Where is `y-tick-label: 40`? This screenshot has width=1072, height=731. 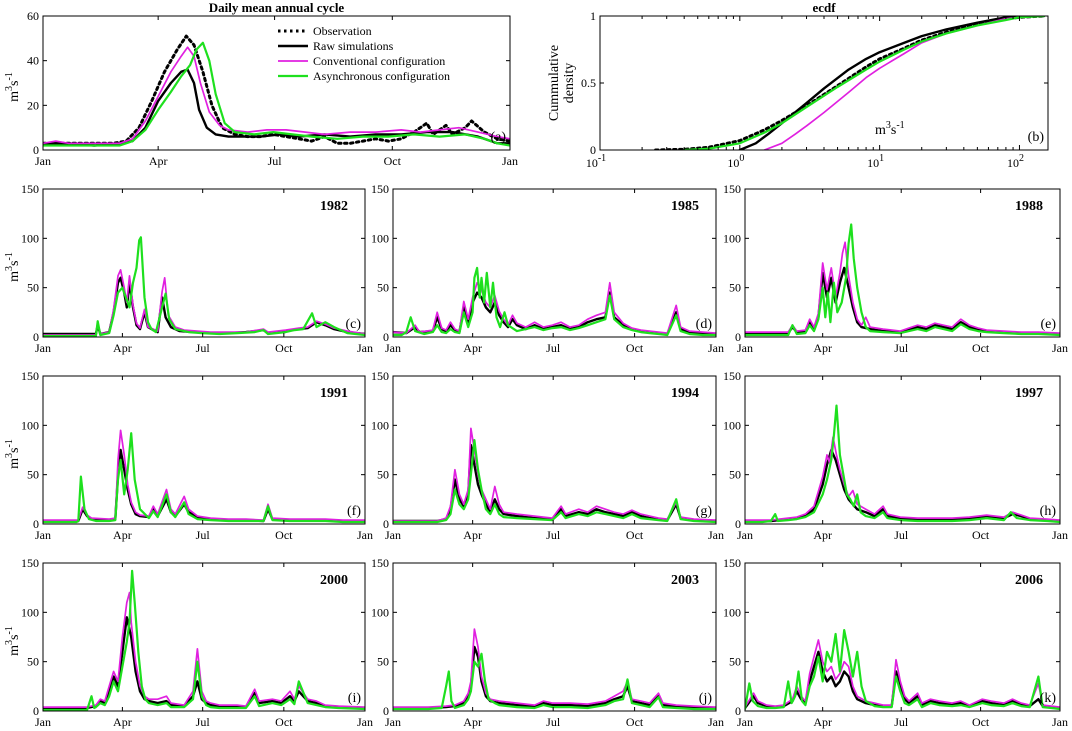
y-tick-label: 40 is located at coordinates (33, 61).